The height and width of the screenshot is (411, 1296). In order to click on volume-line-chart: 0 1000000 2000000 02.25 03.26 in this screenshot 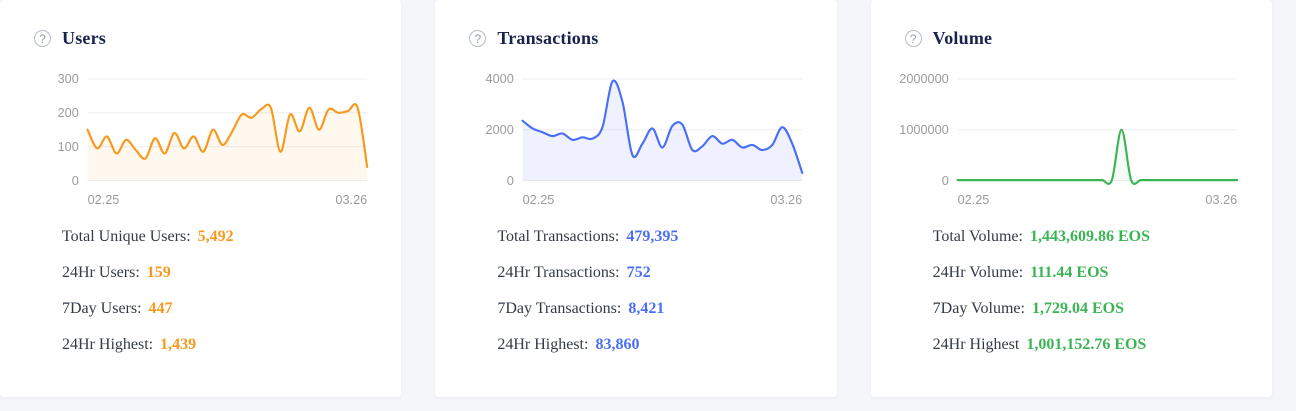, I will do `click(1069, 139)`.